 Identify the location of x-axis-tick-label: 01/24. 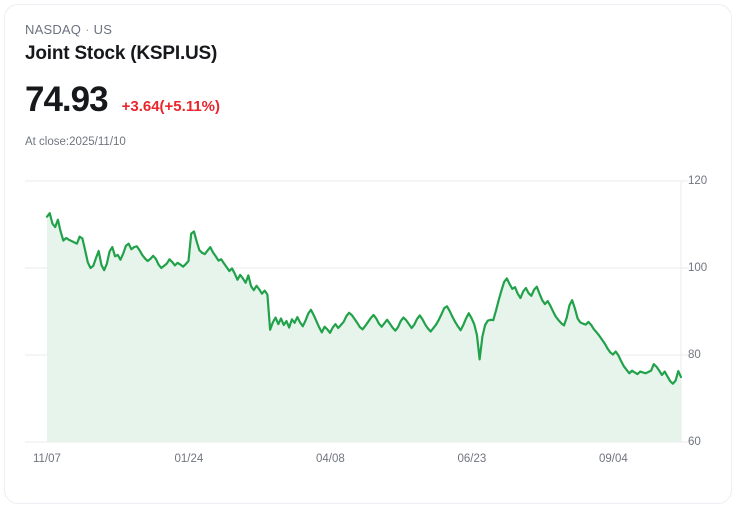
(189, 459).